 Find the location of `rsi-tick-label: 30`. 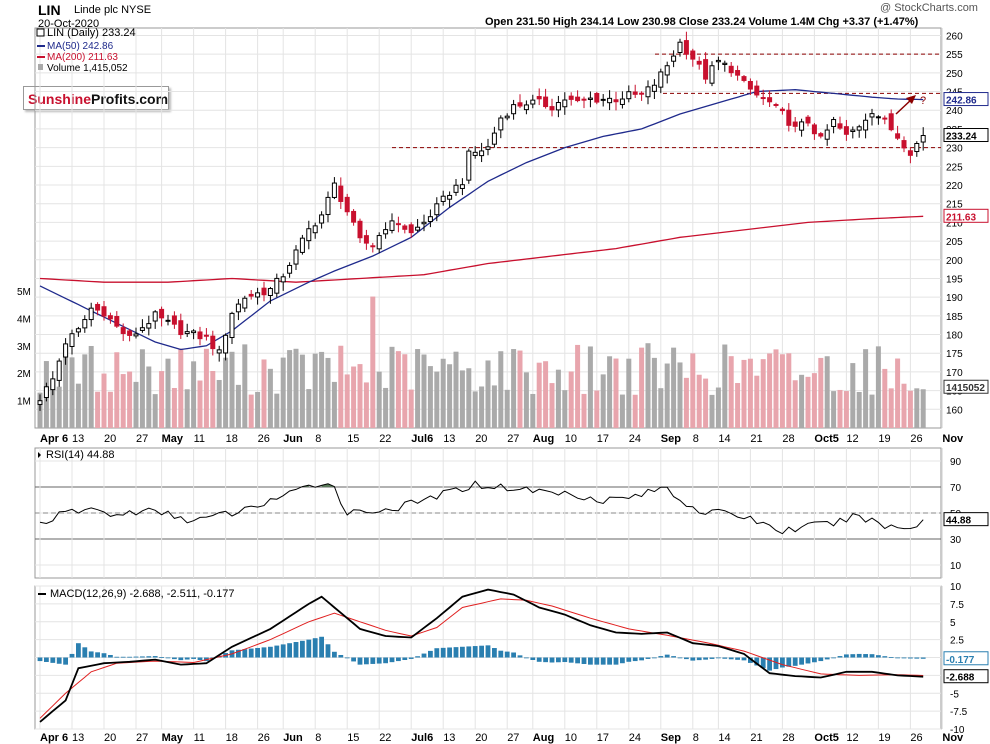

rsi-tick-label: 30 is located at coordinates (956, 540).